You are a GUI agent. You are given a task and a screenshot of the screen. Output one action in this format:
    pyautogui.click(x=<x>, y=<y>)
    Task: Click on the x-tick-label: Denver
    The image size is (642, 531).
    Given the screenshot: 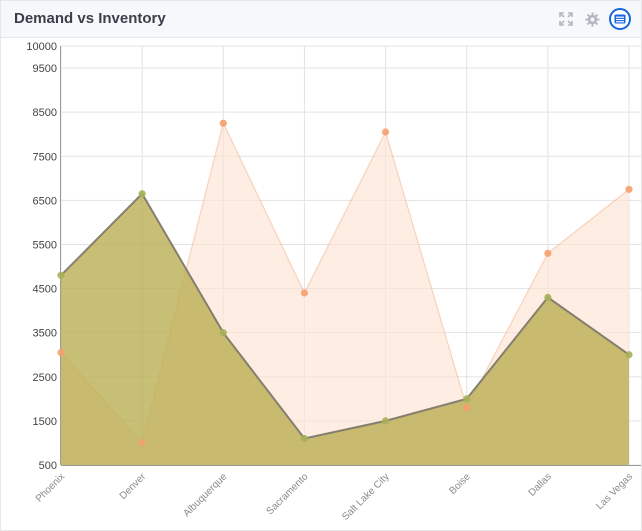 What is the action you would take?
    pyautogui.click(x=133, y=486)
    